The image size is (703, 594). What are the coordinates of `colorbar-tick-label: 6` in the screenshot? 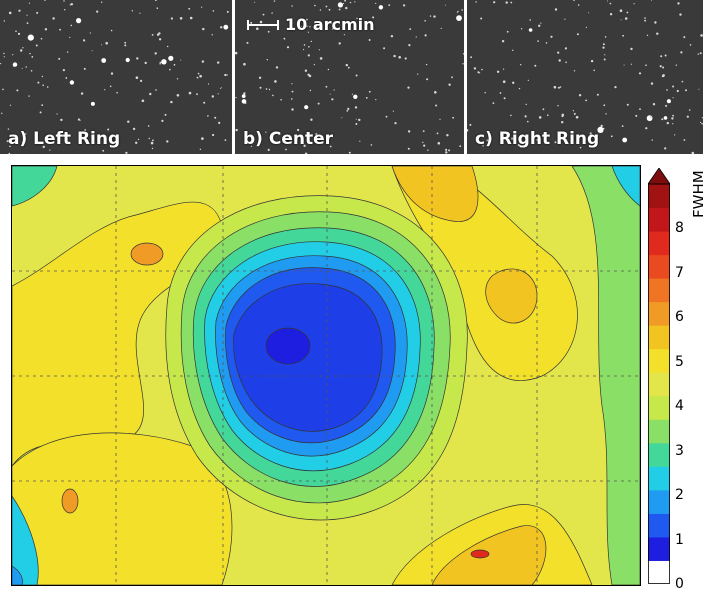 It's located at (679, 317).